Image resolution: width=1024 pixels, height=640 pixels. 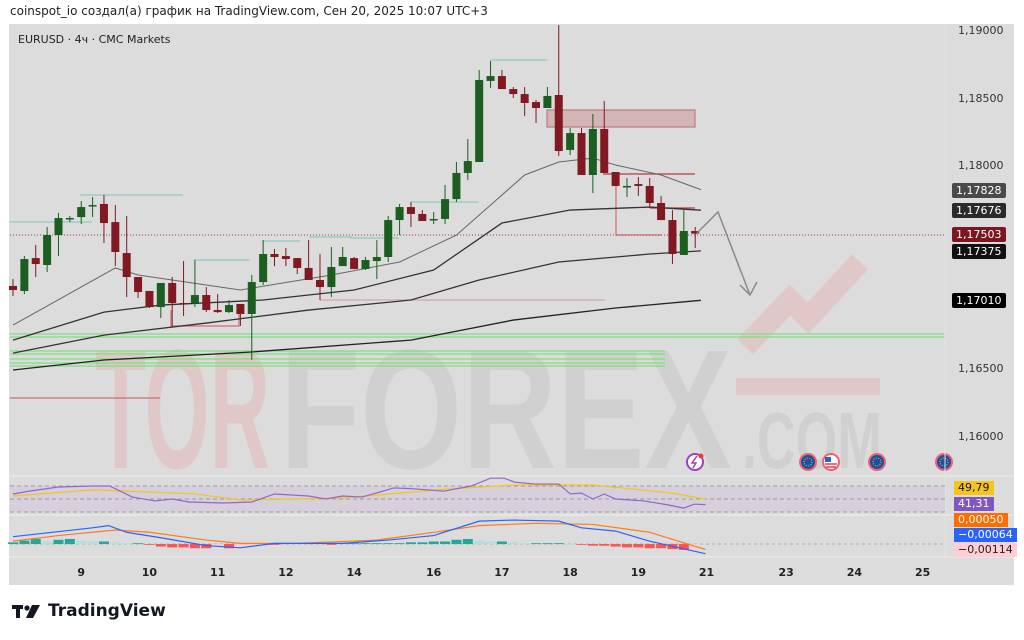 What do you see at coordinates (727, 253) in the screenshot?
I see `forecast-arrow` at bounding box center [727, 253].